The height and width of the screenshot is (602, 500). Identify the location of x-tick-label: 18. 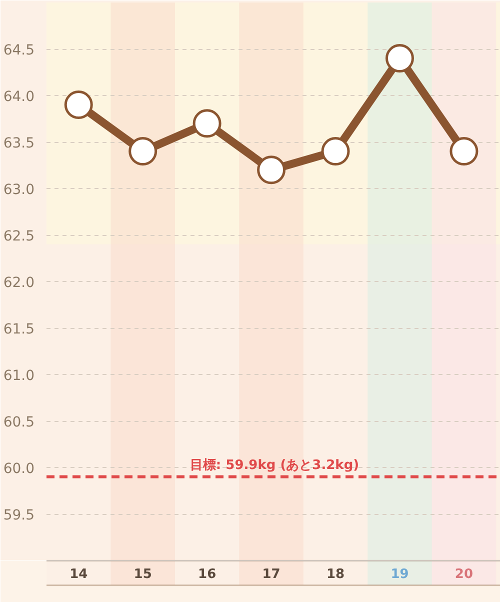
(335, 574).